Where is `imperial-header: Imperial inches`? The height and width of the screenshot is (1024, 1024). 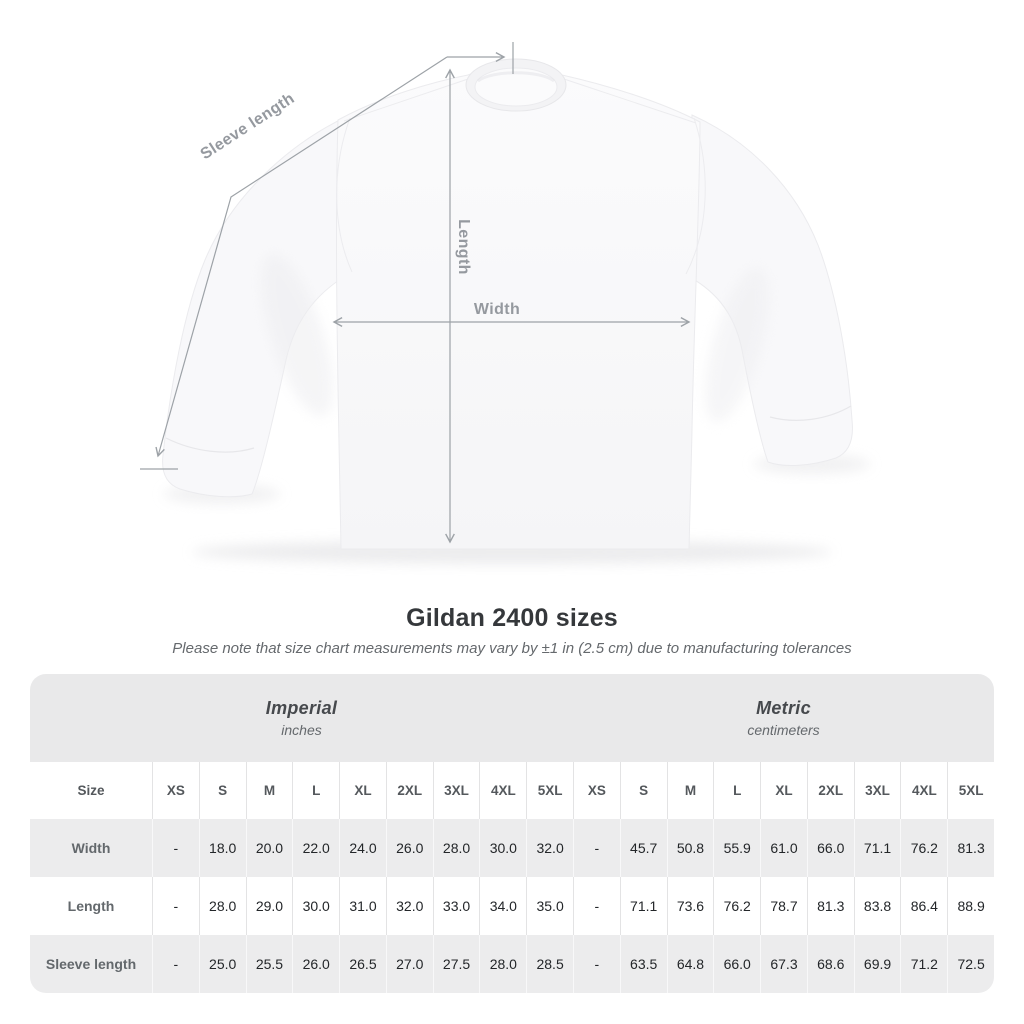 imperial-header: Imperial inches is located at coordinates (301, 718).